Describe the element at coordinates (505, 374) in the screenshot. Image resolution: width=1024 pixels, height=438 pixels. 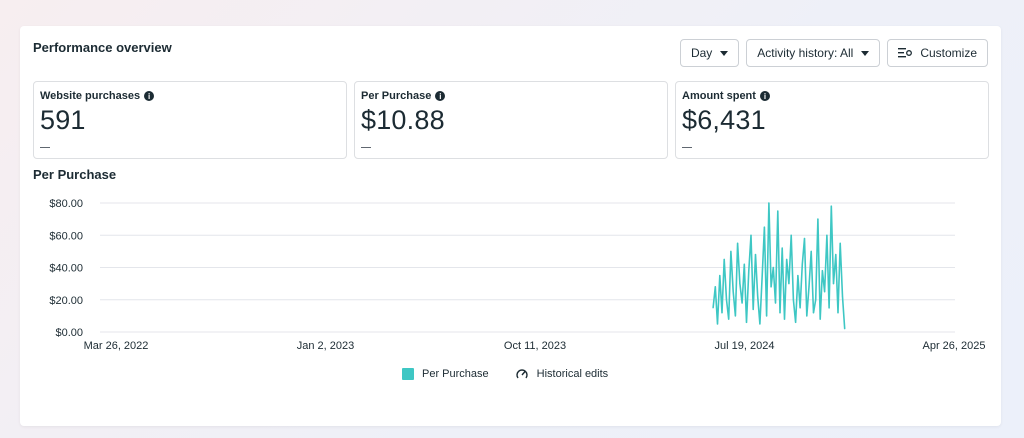
I see `chart-legend: Per Purchase Historical edits` at that location.